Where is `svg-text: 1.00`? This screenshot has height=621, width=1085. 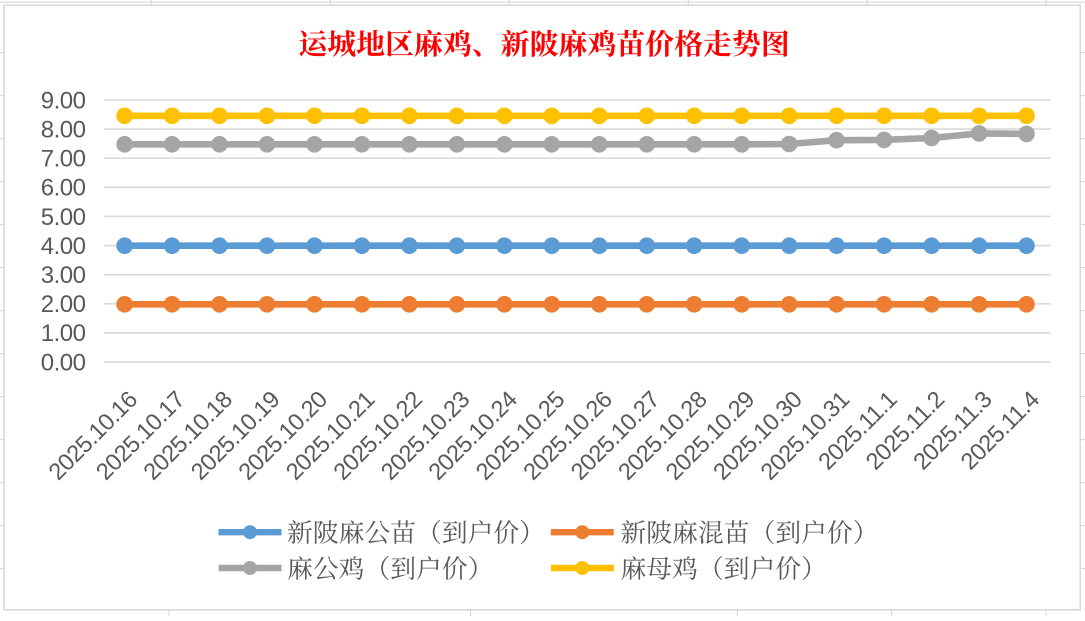 svg-text: 1.00 is located at coordinates (63, 333).